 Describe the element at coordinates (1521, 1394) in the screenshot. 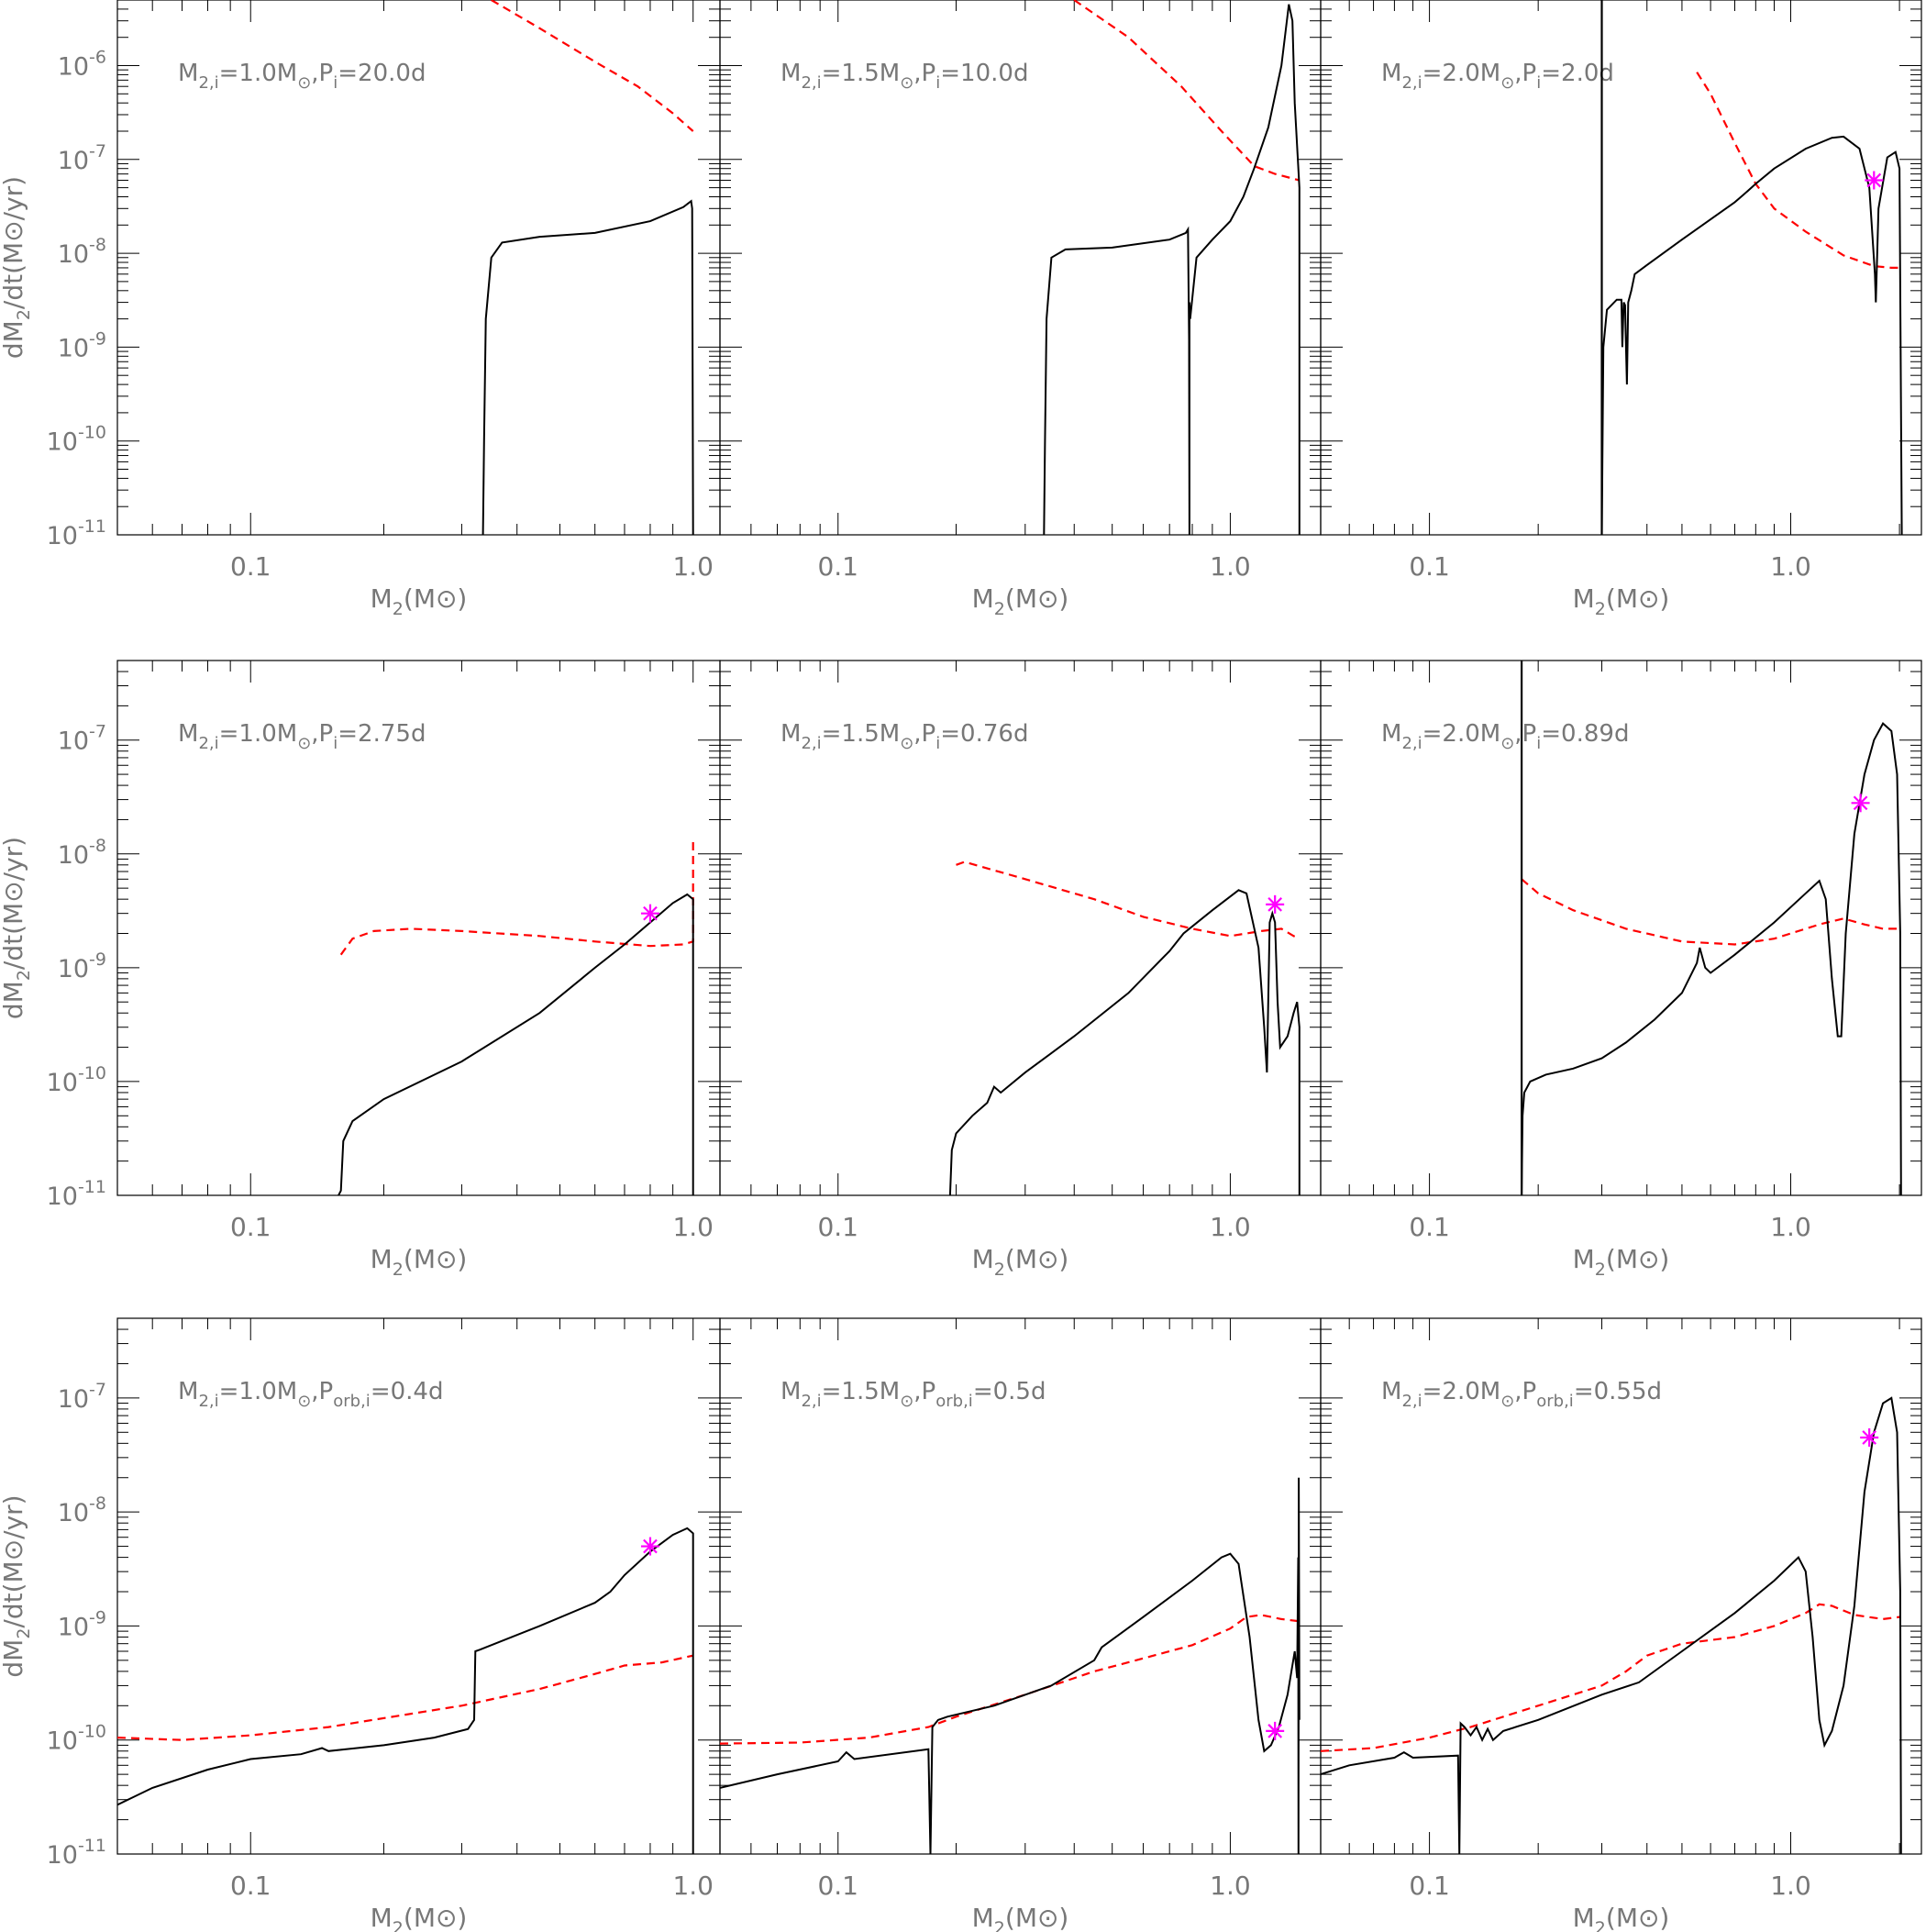

I see `panel-annotation: M2,i=2.0M⊙,Porb,i=0.55d` at that location.